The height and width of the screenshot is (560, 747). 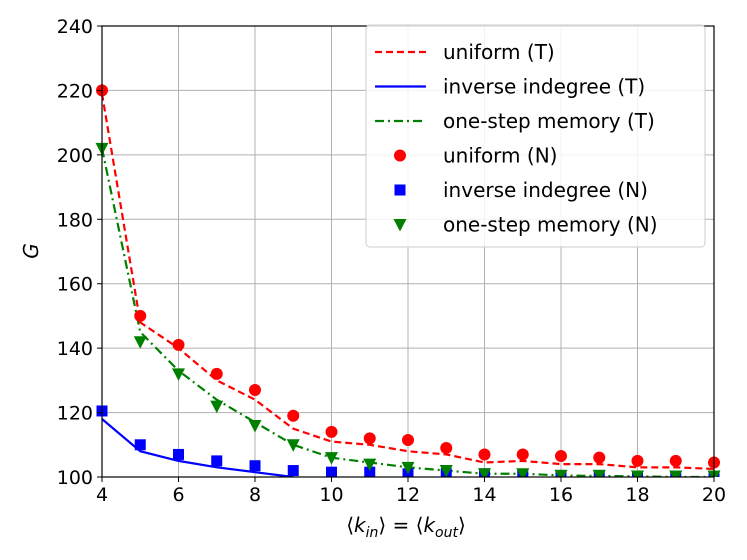 I want to click on x-tick-label: 10, so click(x=331, y=495).